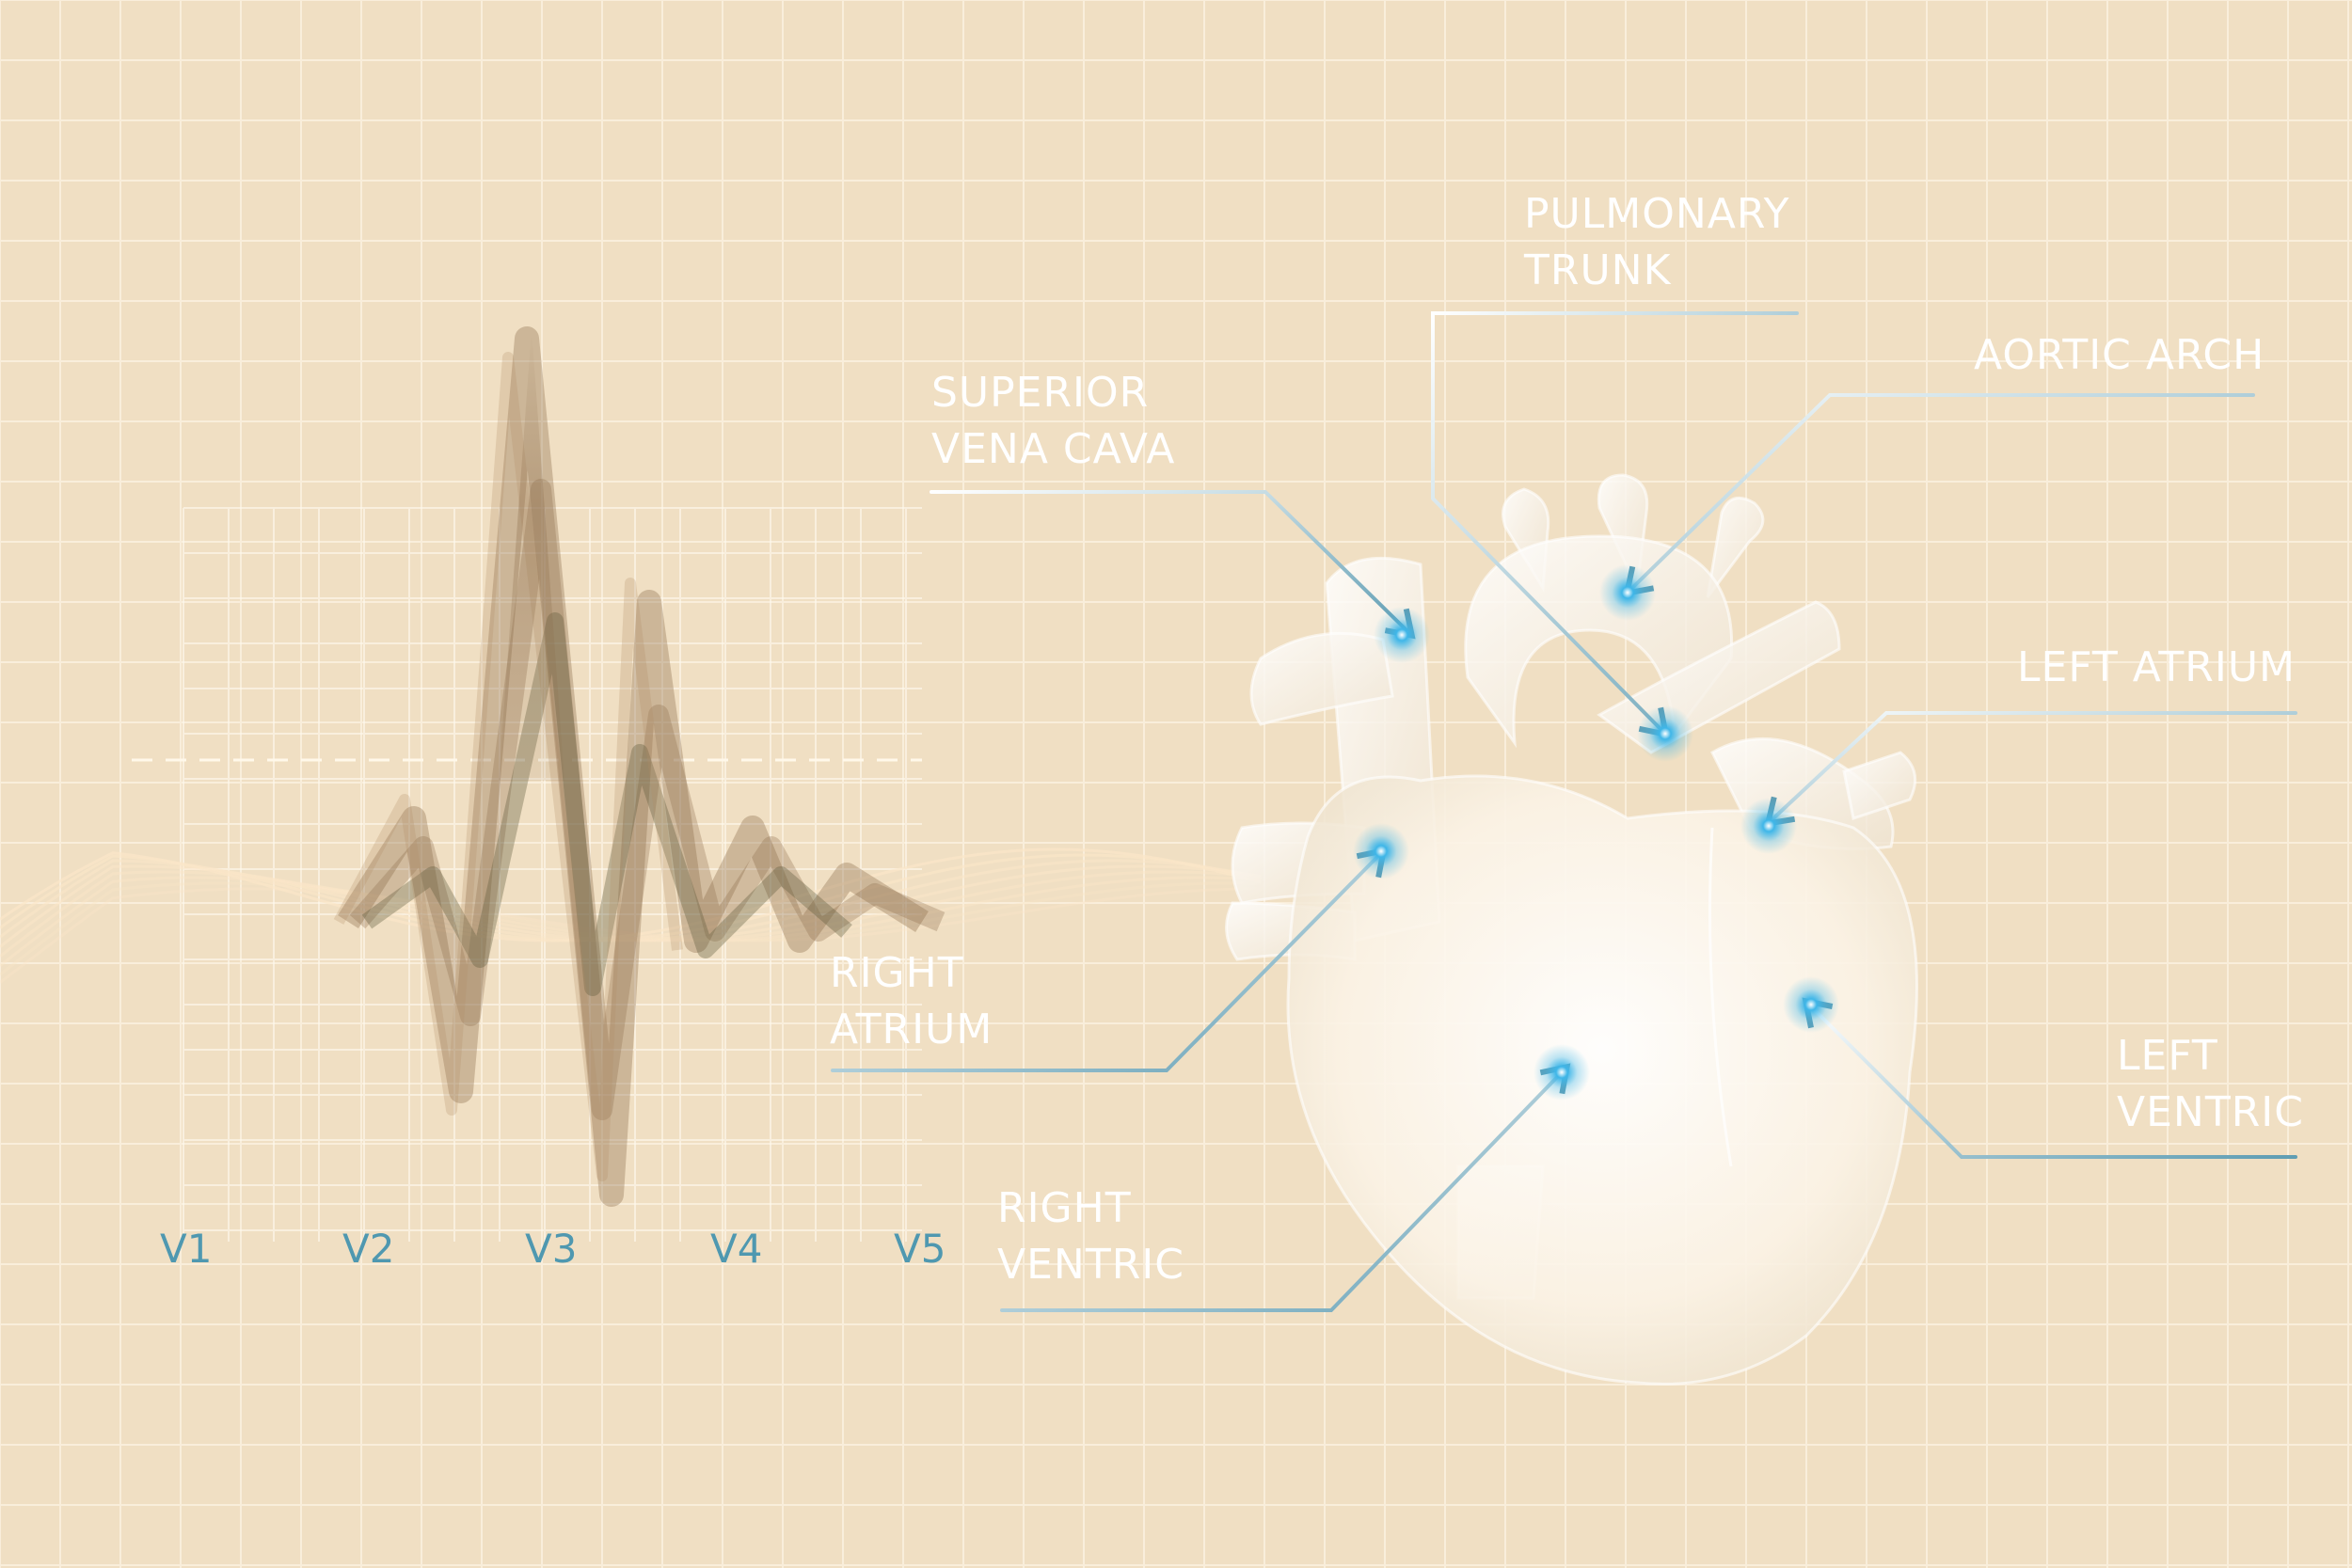 This screenshot has width=2352, height=1568. Describe the element at coordinates (186, 1249) in the screenshot. I see `lead-label-v1: V1` at that location.